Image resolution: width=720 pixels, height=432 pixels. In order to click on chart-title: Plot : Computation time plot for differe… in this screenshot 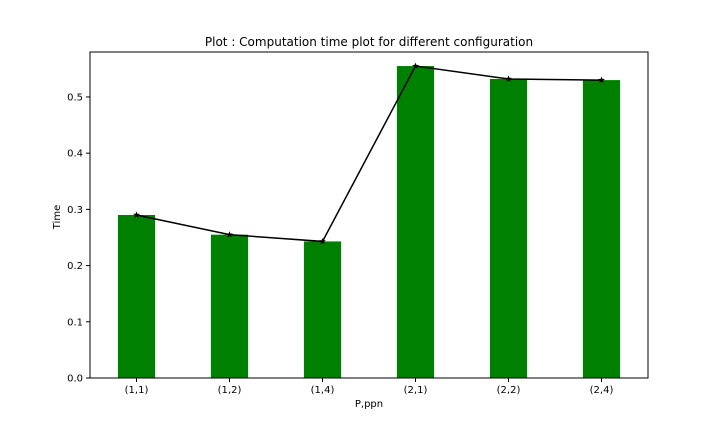, I will do `click(369, 42)`.